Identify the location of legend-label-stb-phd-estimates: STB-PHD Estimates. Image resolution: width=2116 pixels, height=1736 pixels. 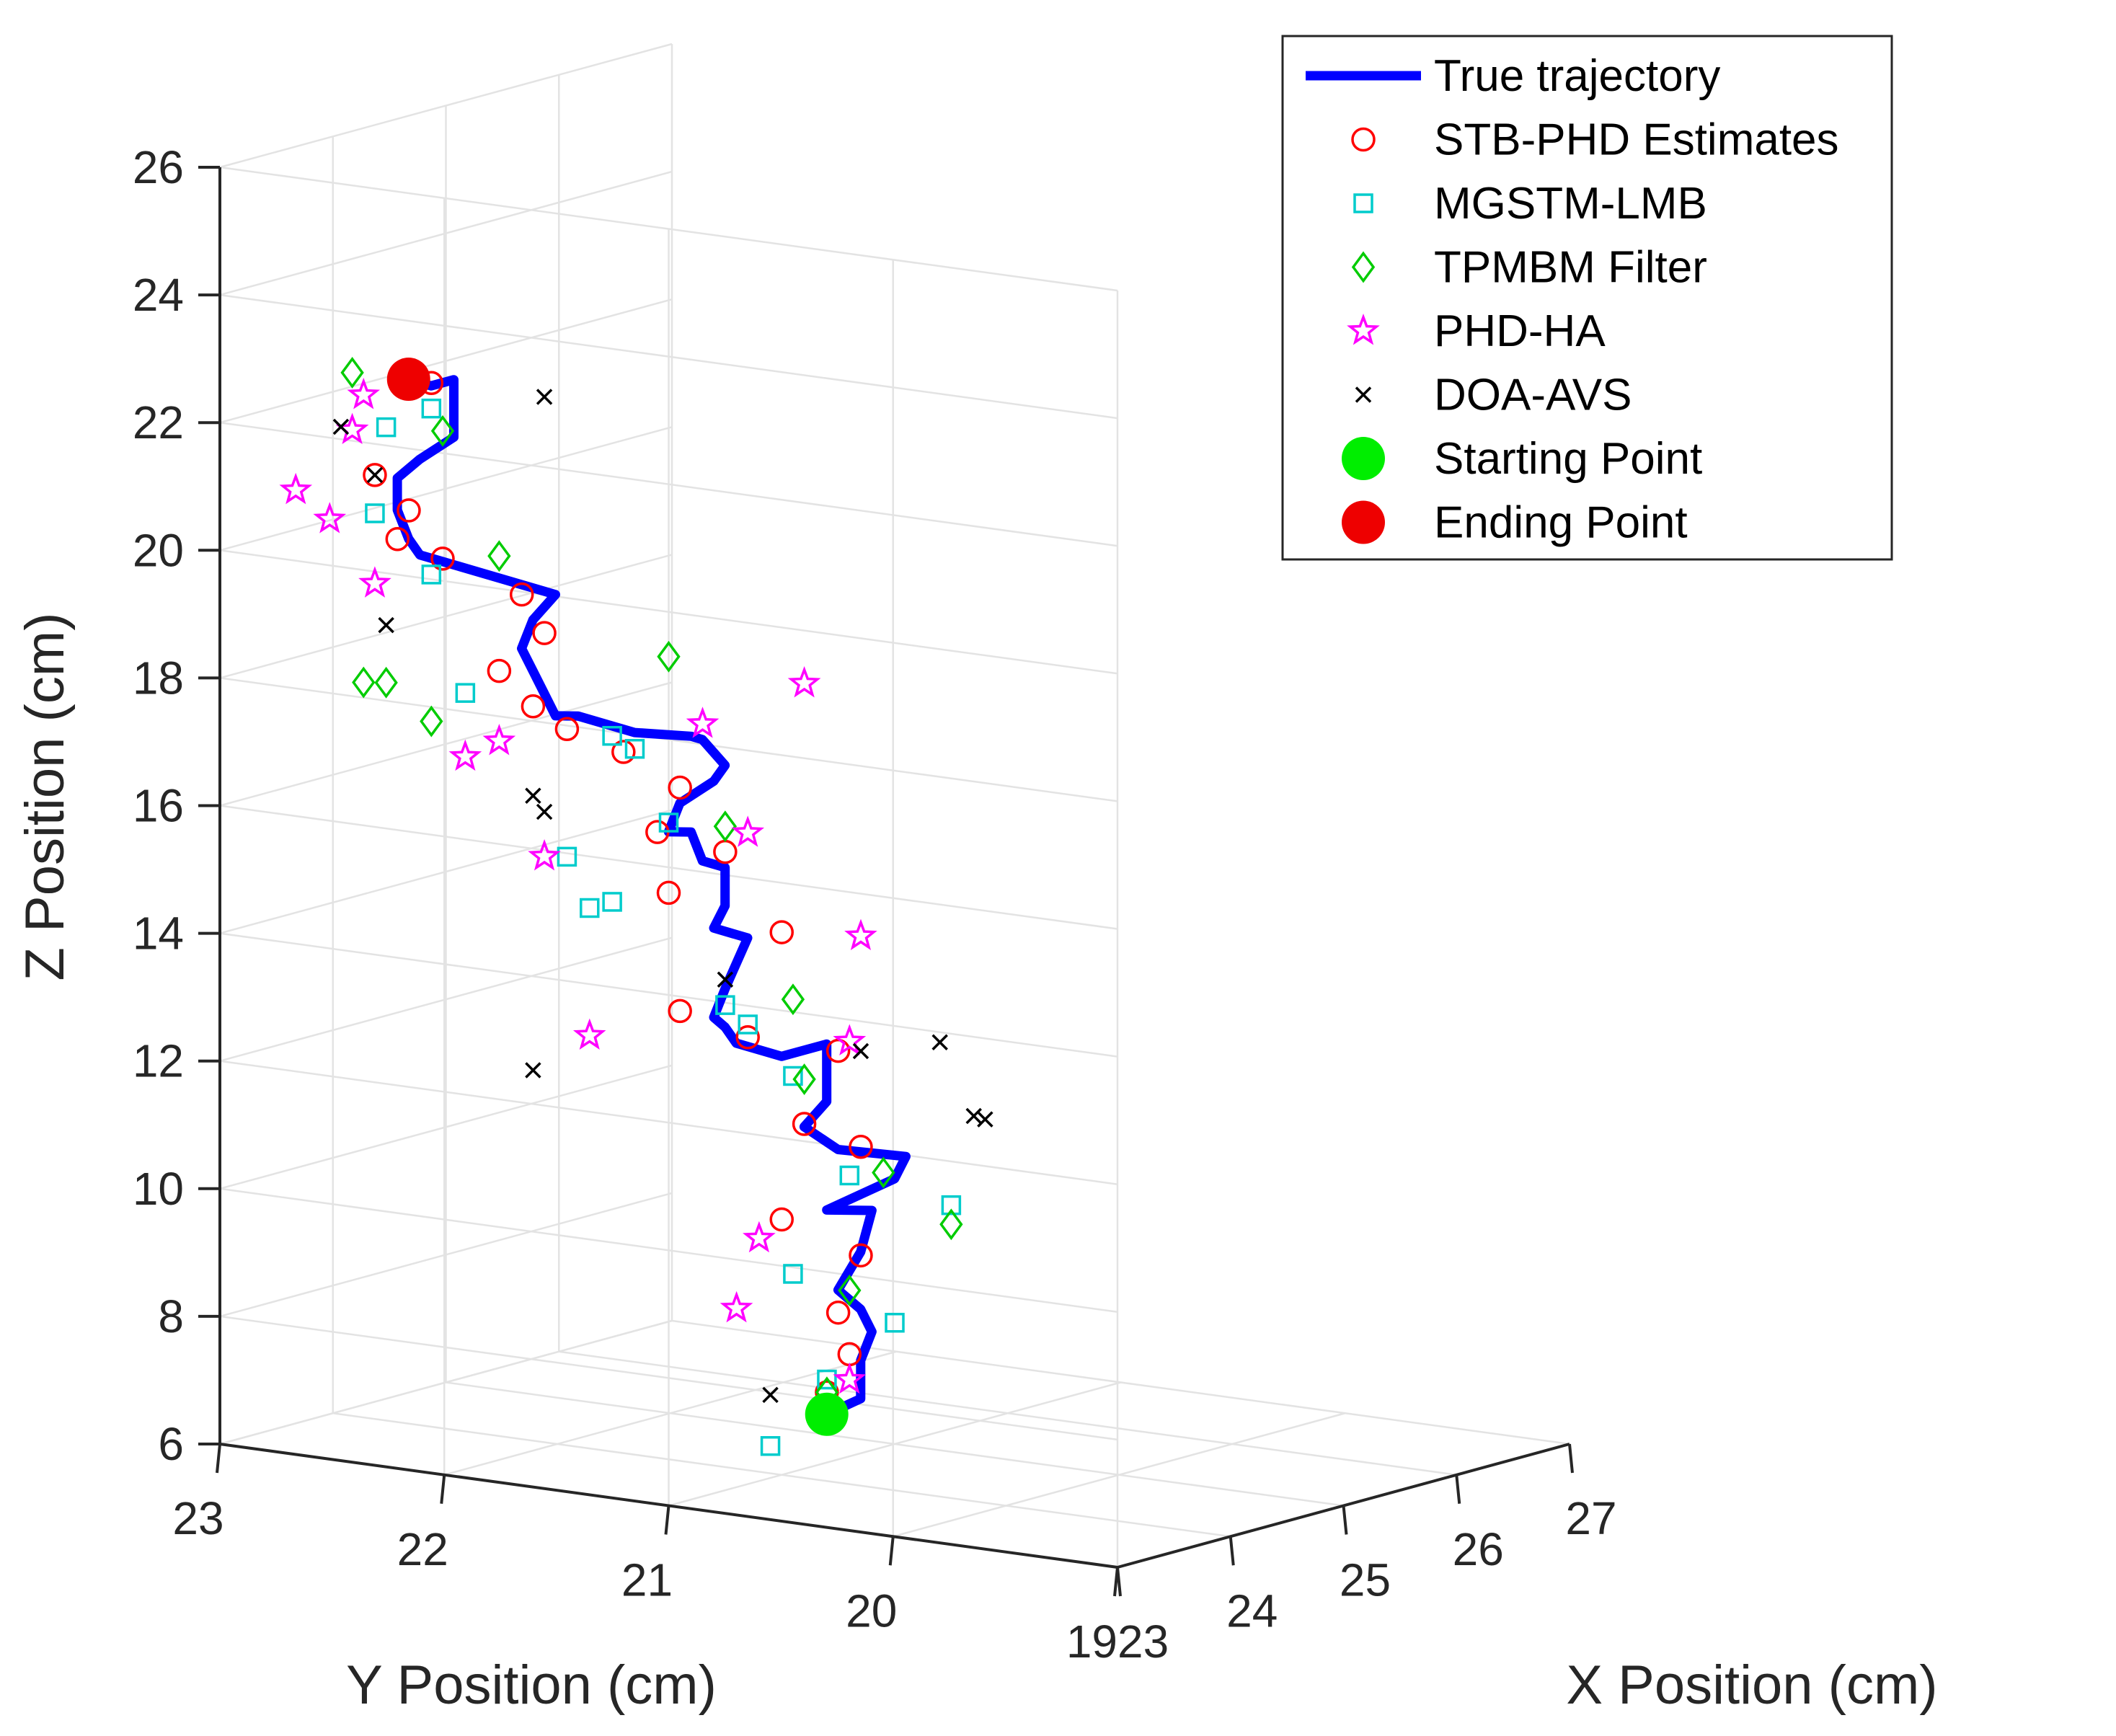
(1636, 140).